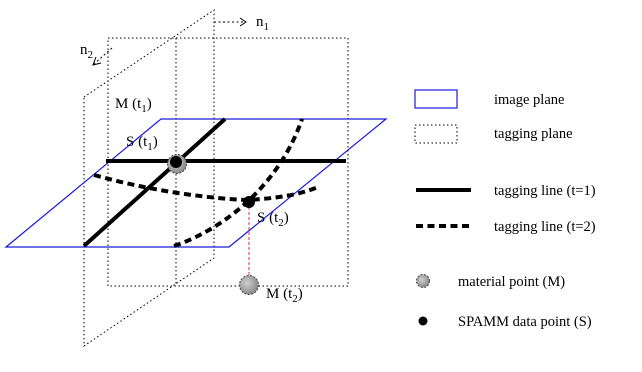 This screenshot has width=642, height=372. I want to click on material-point-t2, so click(249, 285).